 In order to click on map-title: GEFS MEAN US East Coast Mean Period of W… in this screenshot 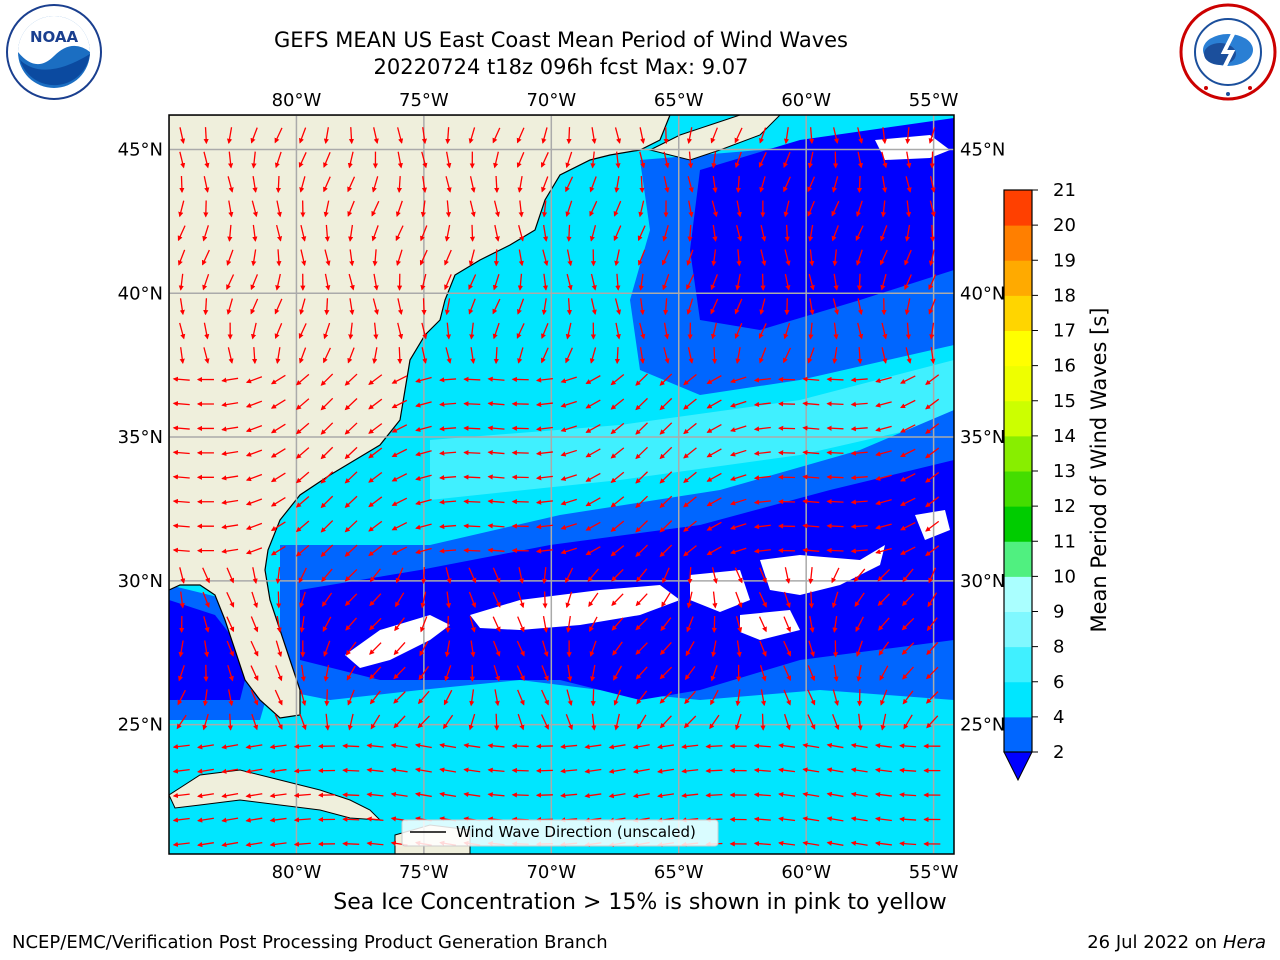, I will do `click(561, 40)`.